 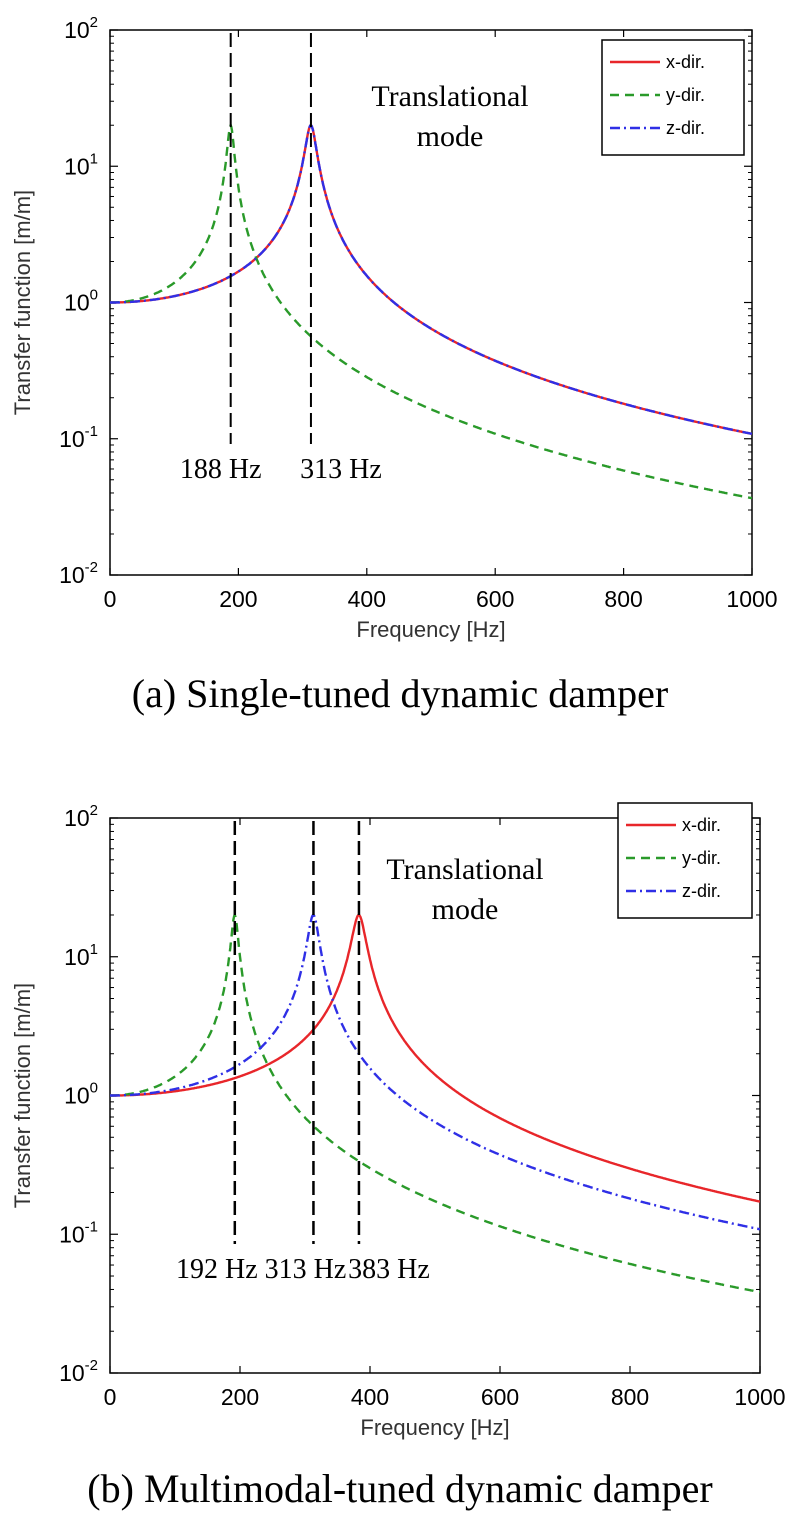 What do you see at coordinates (221, 469) in the screenshot?
I see `resonance-marker-label: 188 Hz` at bounding box center [221, 469].